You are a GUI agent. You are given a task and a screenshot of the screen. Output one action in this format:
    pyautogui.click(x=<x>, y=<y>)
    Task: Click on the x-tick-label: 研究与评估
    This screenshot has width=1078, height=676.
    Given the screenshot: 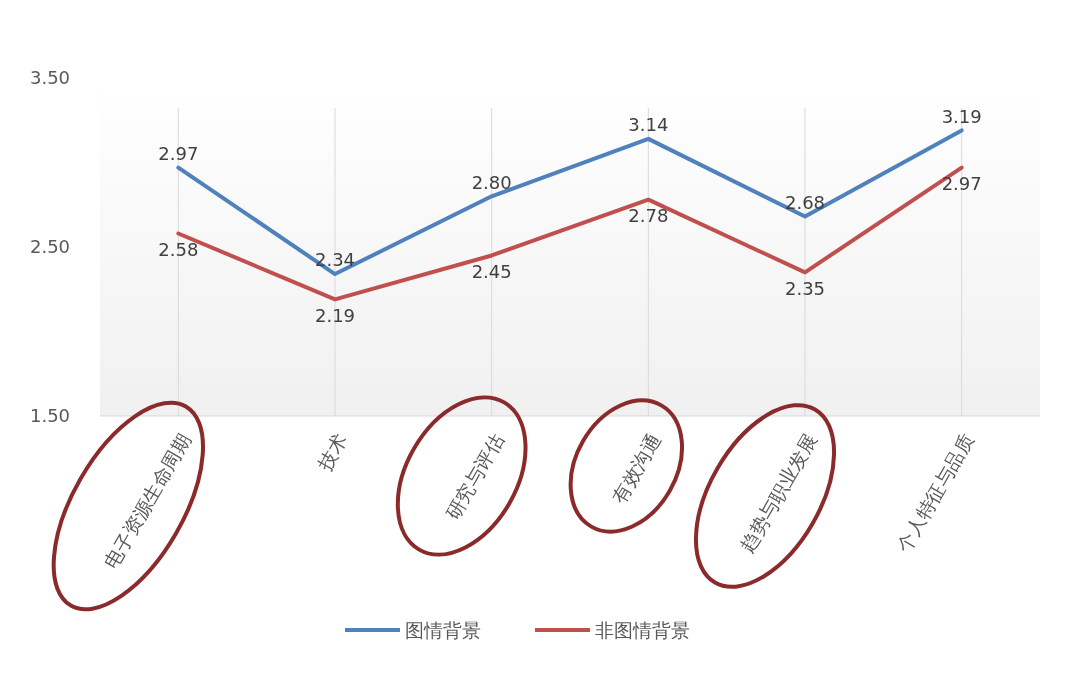 What is the action you would take?
    pyautogui.click(x=474, y=476)
    